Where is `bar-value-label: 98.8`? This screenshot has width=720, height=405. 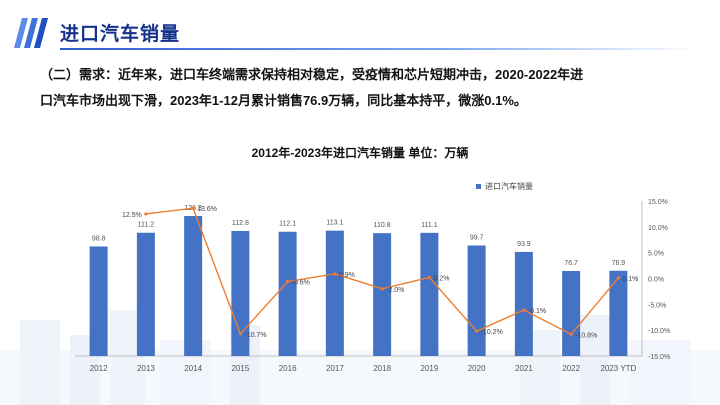
bar-value-label: 98.8 is located at coordinates (99, 238).